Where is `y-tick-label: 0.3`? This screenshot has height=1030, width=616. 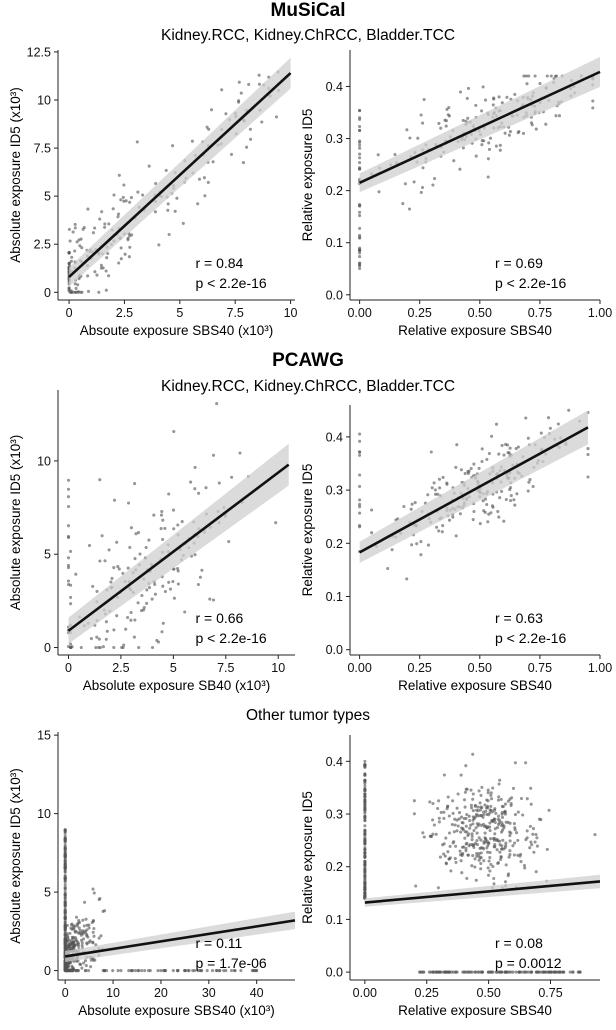 y-tick-label: 0.3 is located at coordinates (334, 139).